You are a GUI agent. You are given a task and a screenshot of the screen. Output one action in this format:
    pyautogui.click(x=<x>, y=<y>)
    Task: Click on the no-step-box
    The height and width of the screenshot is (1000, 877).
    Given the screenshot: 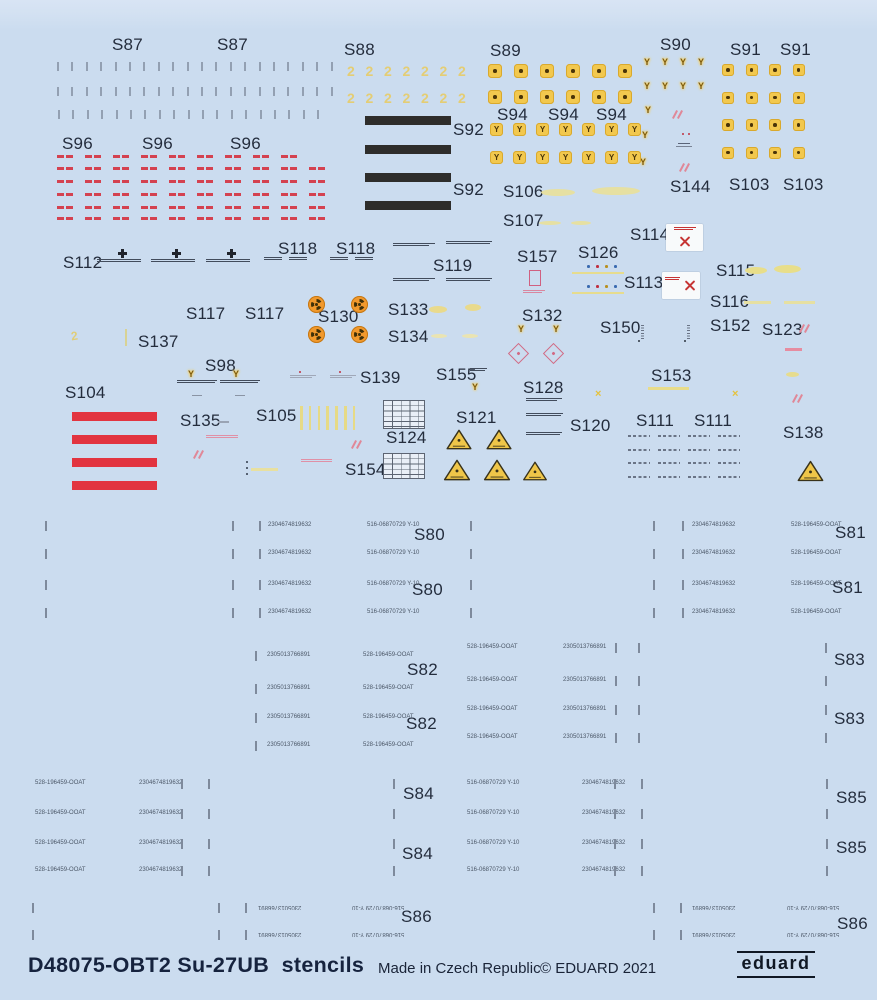 What is the action you would take?
    pyautogui.click(x=684, y=237)
    